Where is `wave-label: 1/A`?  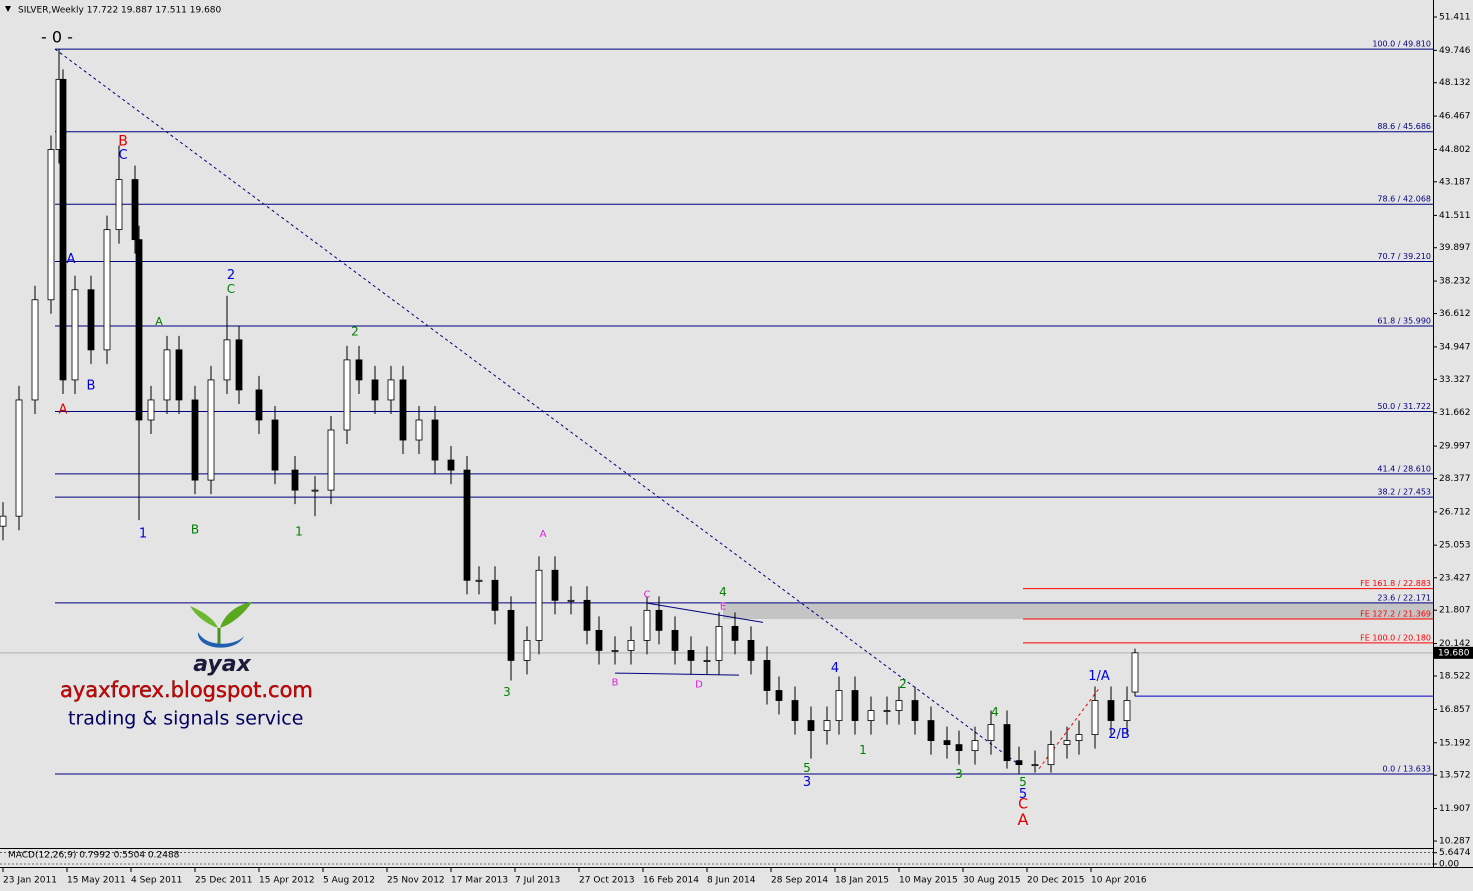
wave-label: 1/A is located at coordinates (1099, 676).